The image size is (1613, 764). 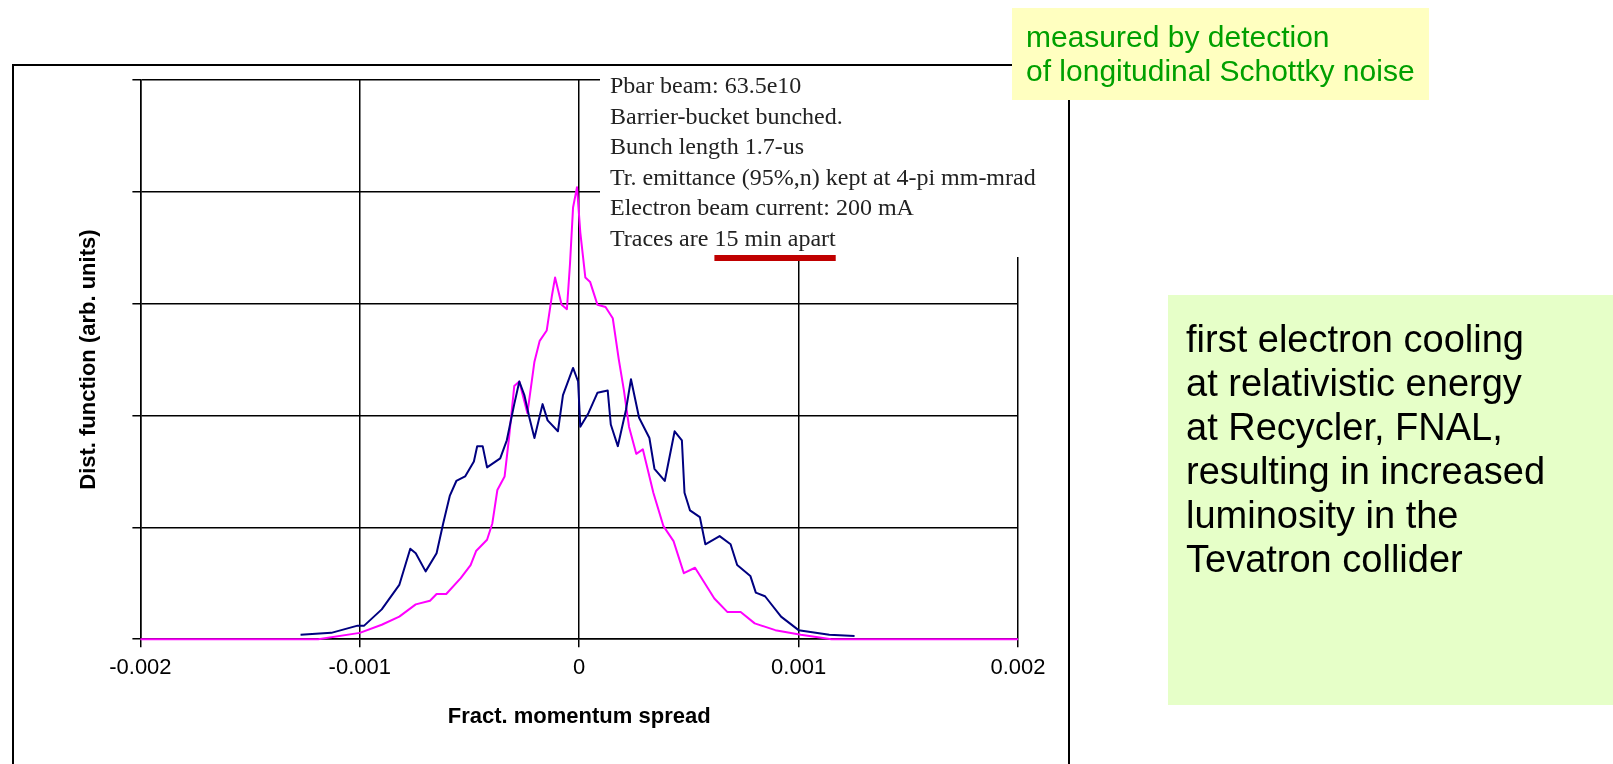 What do you see at coordinates (579, 667) in the screenshot?
I see `x-tick-label: 0` at bounding box center [579, 667].